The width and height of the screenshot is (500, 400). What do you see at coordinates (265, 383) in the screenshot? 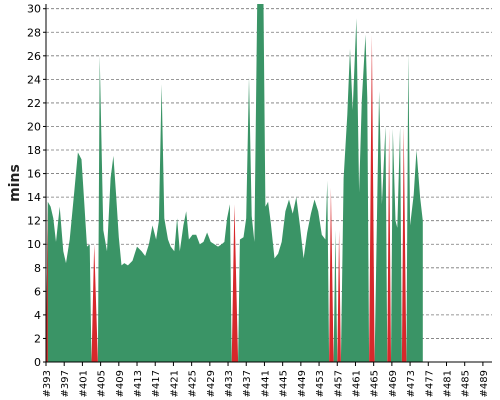
I see `x-tick-label: #441` at bounding box center [265, 383].